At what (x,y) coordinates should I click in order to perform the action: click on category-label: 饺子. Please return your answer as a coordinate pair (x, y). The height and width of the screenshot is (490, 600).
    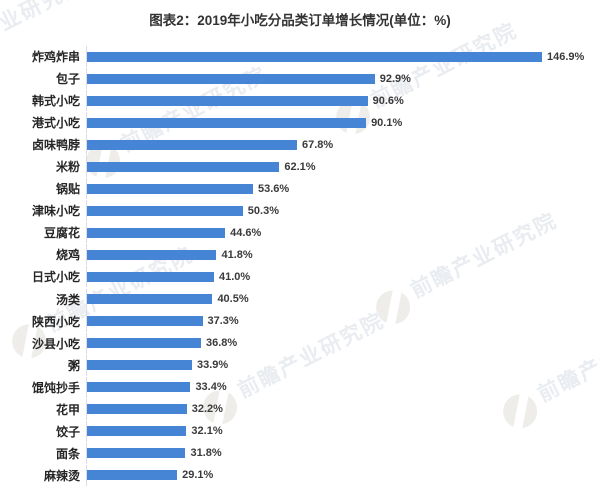
    Looking at the image, I should click on (67, 431).